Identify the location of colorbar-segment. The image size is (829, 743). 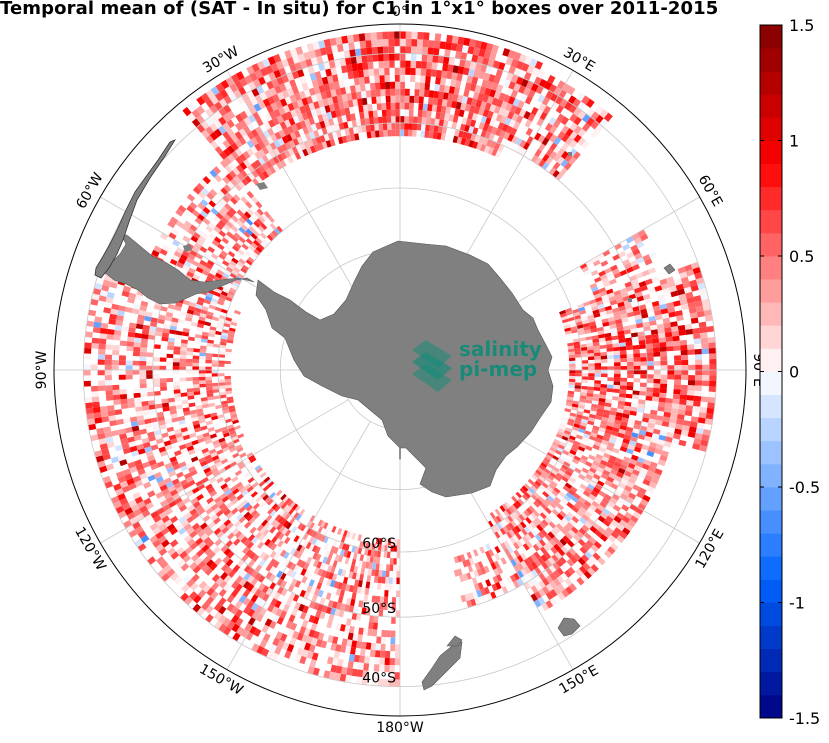
(771, 244).